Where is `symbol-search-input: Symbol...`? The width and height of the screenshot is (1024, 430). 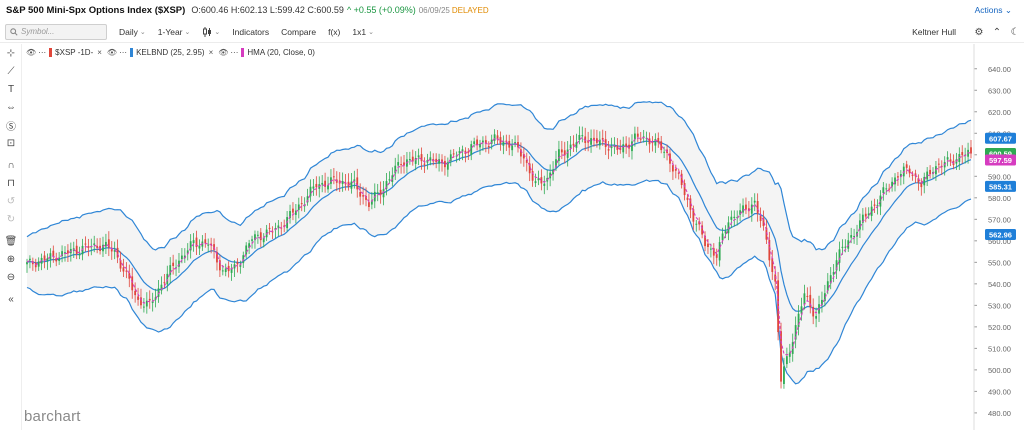 symbol-search-input: Symbol... is located at coordinates (56, 31).